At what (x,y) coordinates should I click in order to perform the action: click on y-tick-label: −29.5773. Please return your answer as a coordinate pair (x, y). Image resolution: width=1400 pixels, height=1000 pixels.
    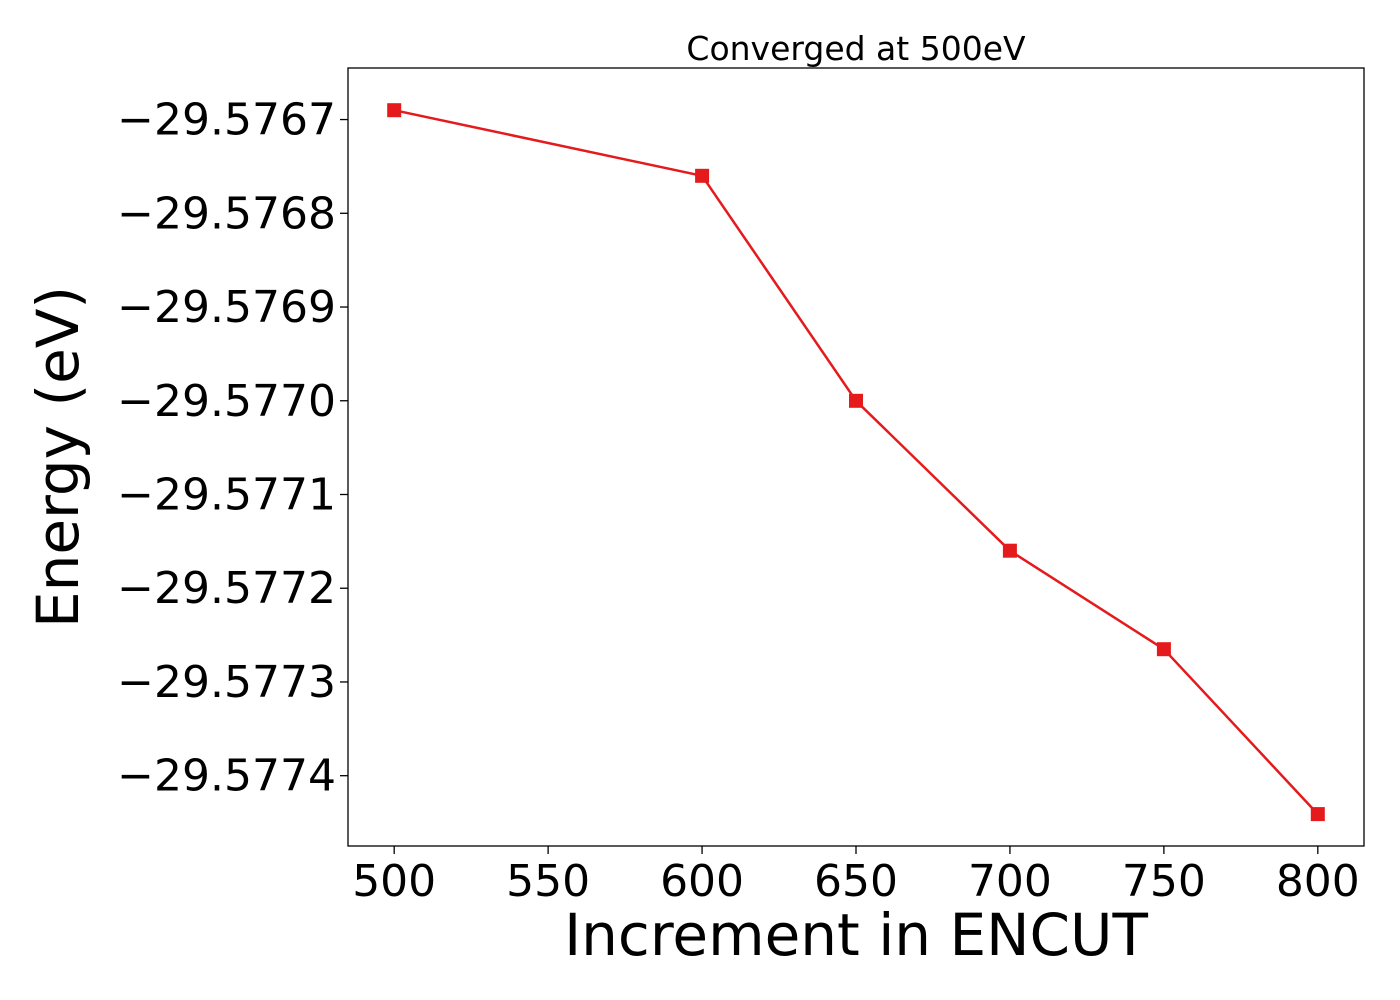
    Looking at the image, I should click on (226, 682).